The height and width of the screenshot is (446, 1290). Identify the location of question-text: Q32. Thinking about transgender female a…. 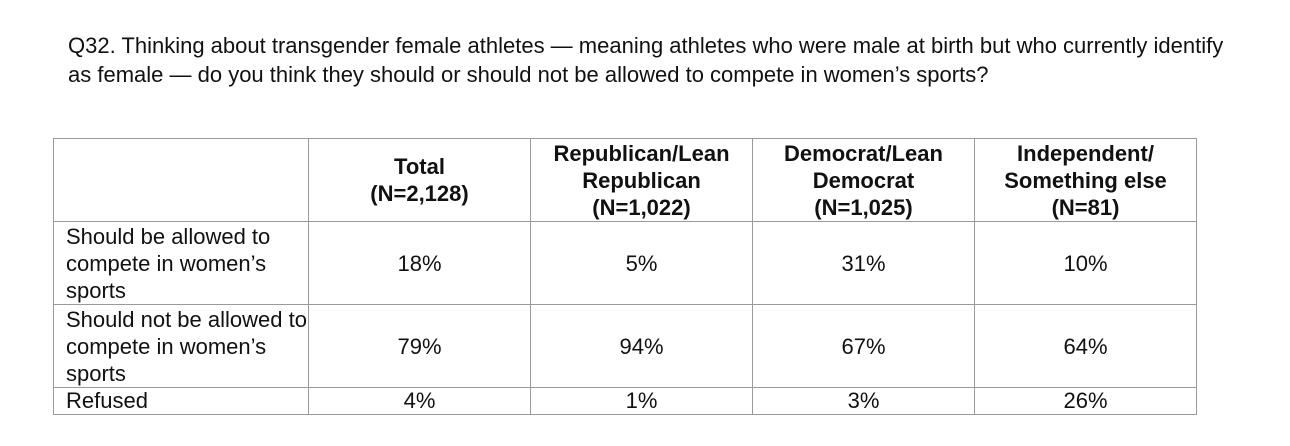
(646, 60).